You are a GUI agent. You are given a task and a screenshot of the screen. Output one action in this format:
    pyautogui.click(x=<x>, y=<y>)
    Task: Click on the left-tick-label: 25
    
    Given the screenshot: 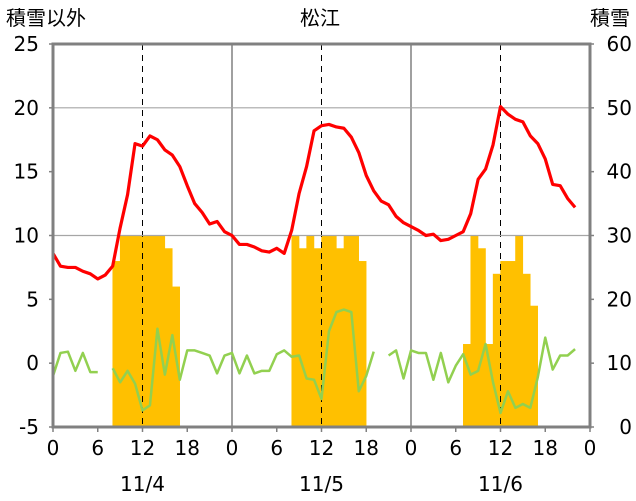 What is the action you would take?
    pyautogui.click(x=26, y=44)
    